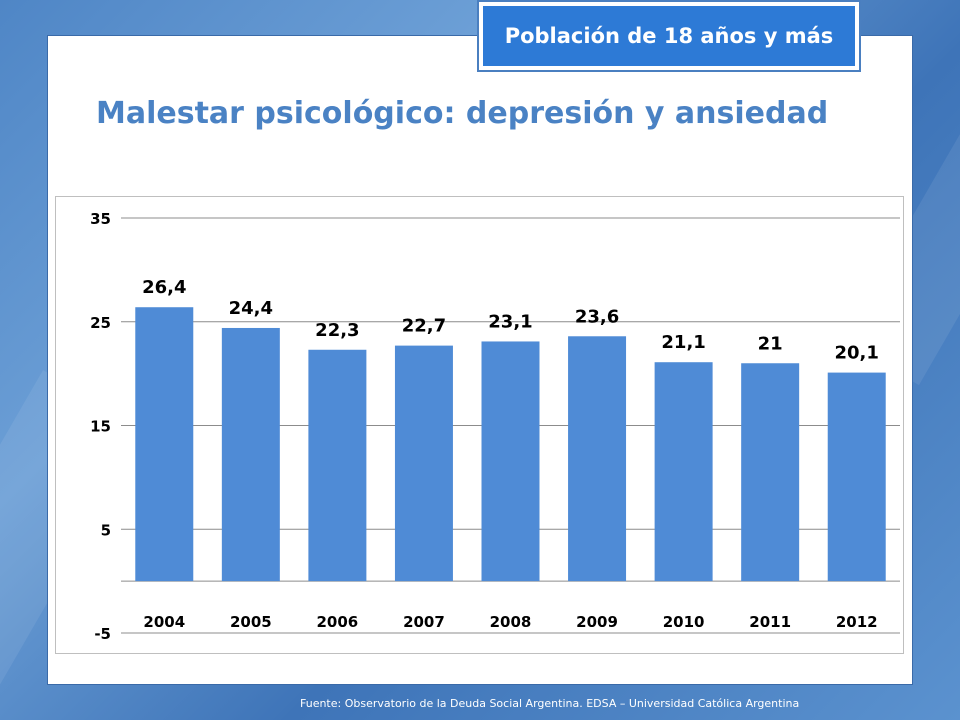 Image resolution: width=960 pixels, height=720 pixels. I want to click on x-tick-label: 2007, so click(424, 622).